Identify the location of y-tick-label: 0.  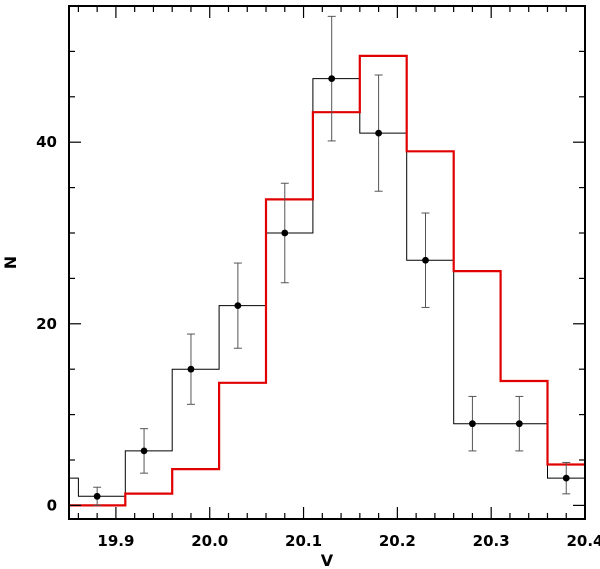
(52, 505).